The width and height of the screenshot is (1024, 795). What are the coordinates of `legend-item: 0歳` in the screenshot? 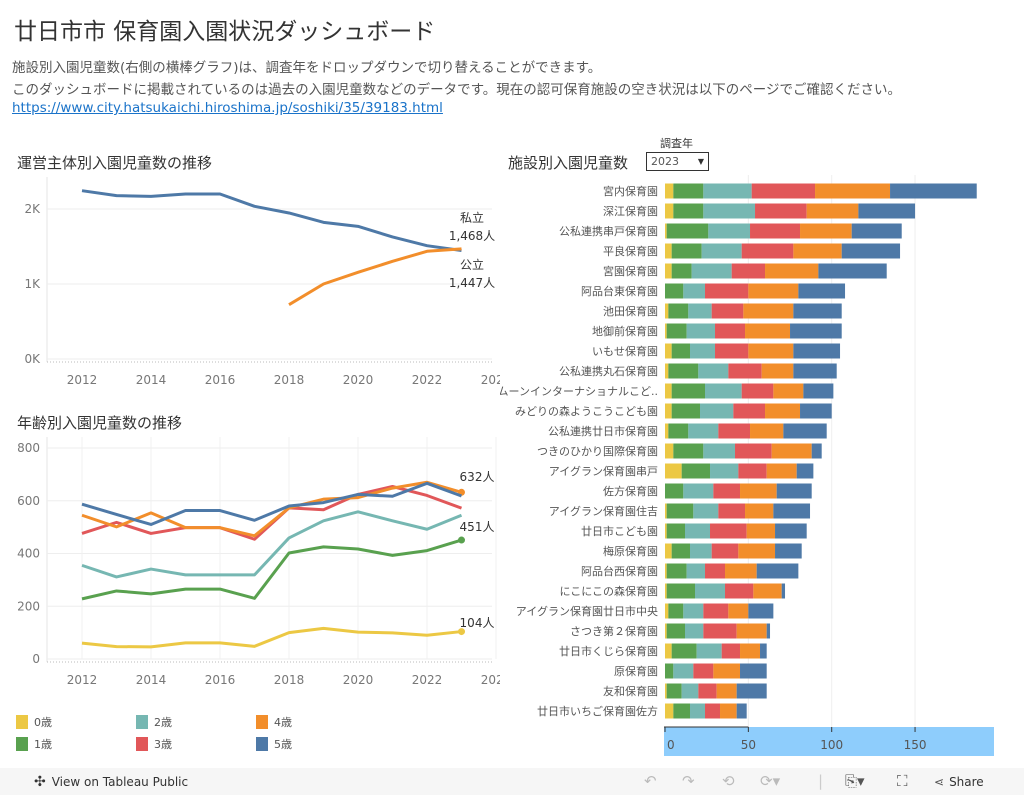 It's located at (76, 722).